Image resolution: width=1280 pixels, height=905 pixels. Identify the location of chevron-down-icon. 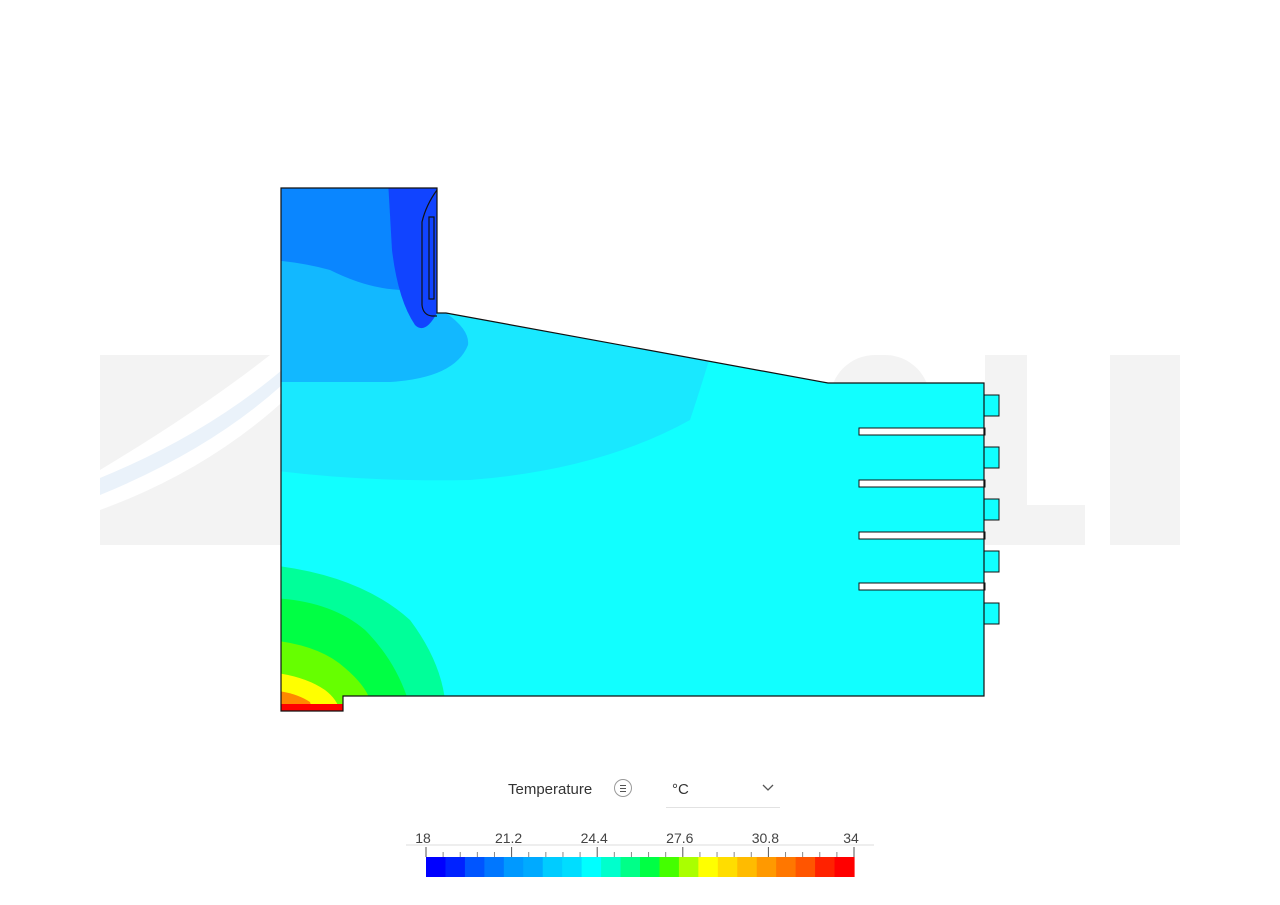
(768, 787).